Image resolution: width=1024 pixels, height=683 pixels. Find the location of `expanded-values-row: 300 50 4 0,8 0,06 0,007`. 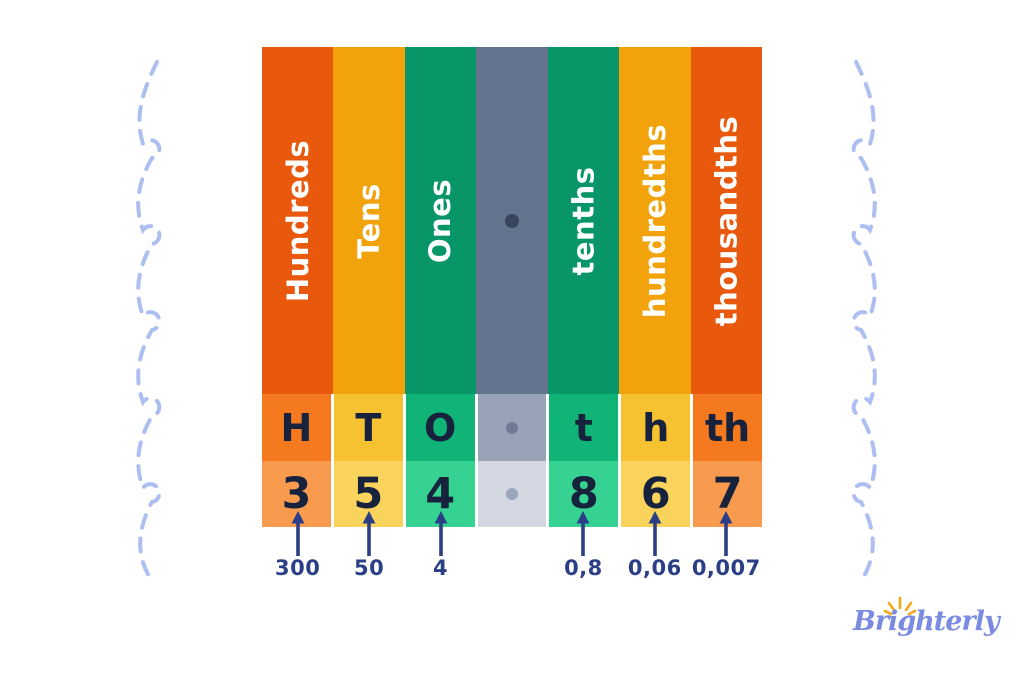

expanded-values-row: 300 50 4 0,8 0,06 0,007 is located at coordinates (512, 551).